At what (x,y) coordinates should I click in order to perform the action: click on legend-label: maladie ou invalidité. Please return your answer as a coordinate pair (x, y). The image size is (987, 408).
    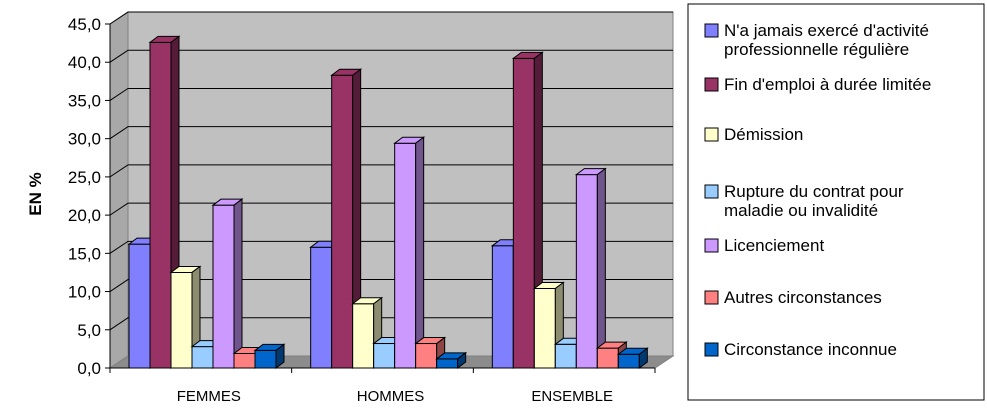
    Looking at the image, I should click on (801, 210).